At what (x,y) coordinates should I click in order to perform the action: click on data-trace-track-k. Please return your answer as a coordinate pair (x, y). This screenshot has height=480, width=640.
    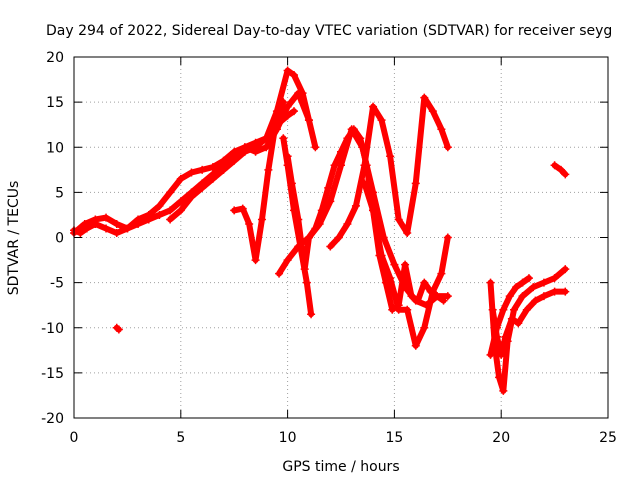
    Looking at the image, I should click on (529, 323).